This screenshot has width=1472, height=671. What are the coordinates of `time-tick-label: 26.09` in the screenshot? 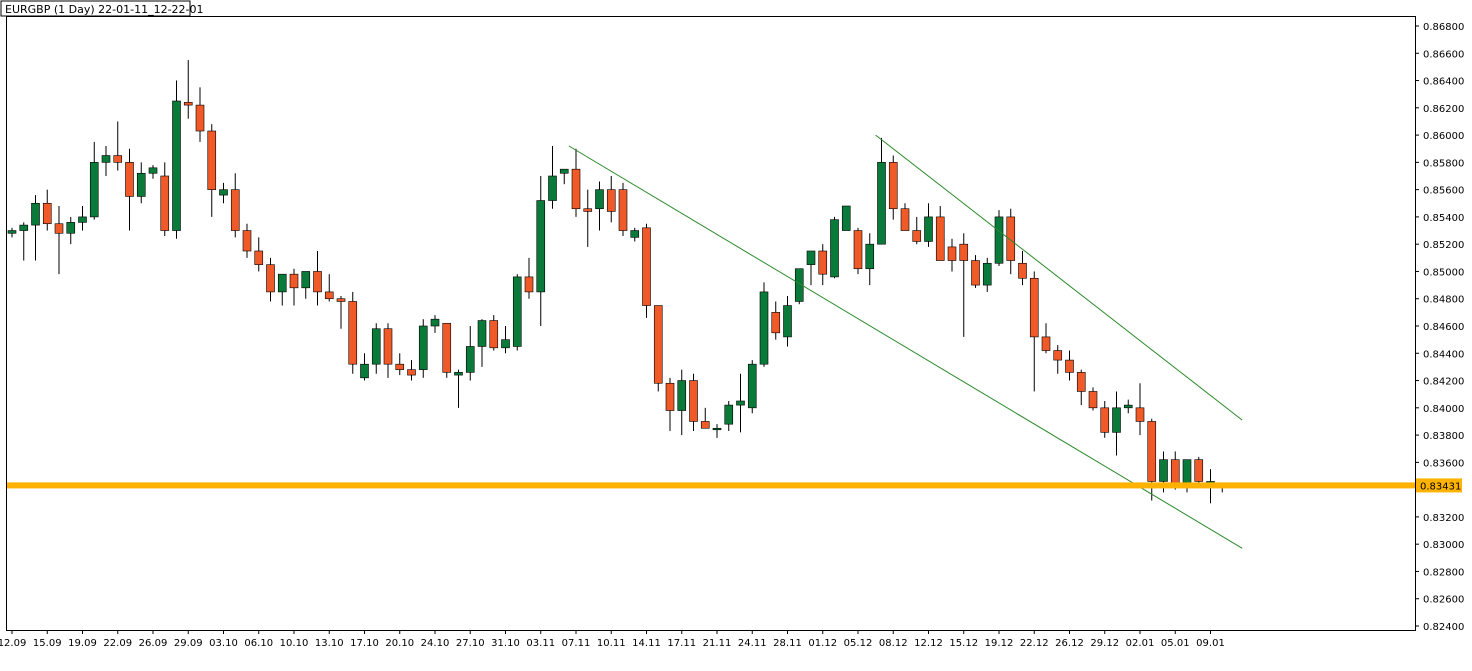 It's located at (153, 643).